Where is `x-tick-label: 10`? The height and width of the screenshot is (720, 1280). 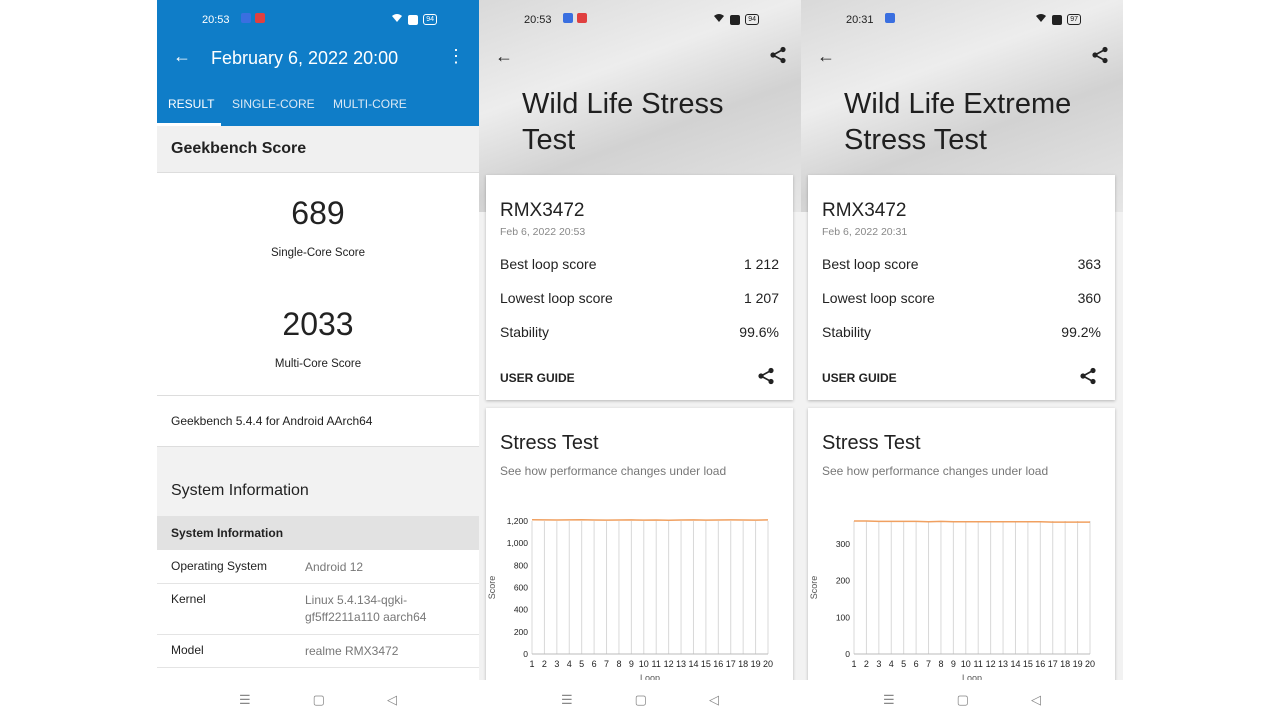 x-tick-label: 10 is located at coordinates (644, 664).